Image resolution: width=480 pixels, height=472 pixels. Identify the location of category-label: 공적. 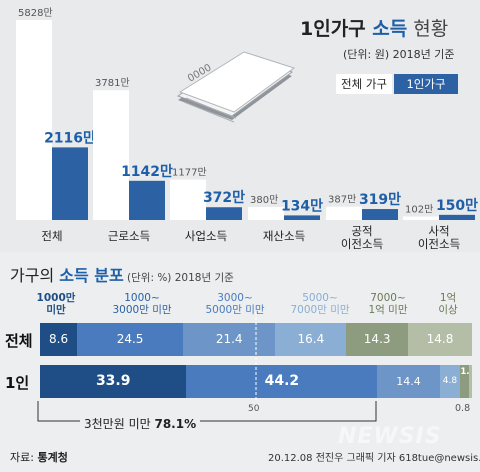
(361, 231).